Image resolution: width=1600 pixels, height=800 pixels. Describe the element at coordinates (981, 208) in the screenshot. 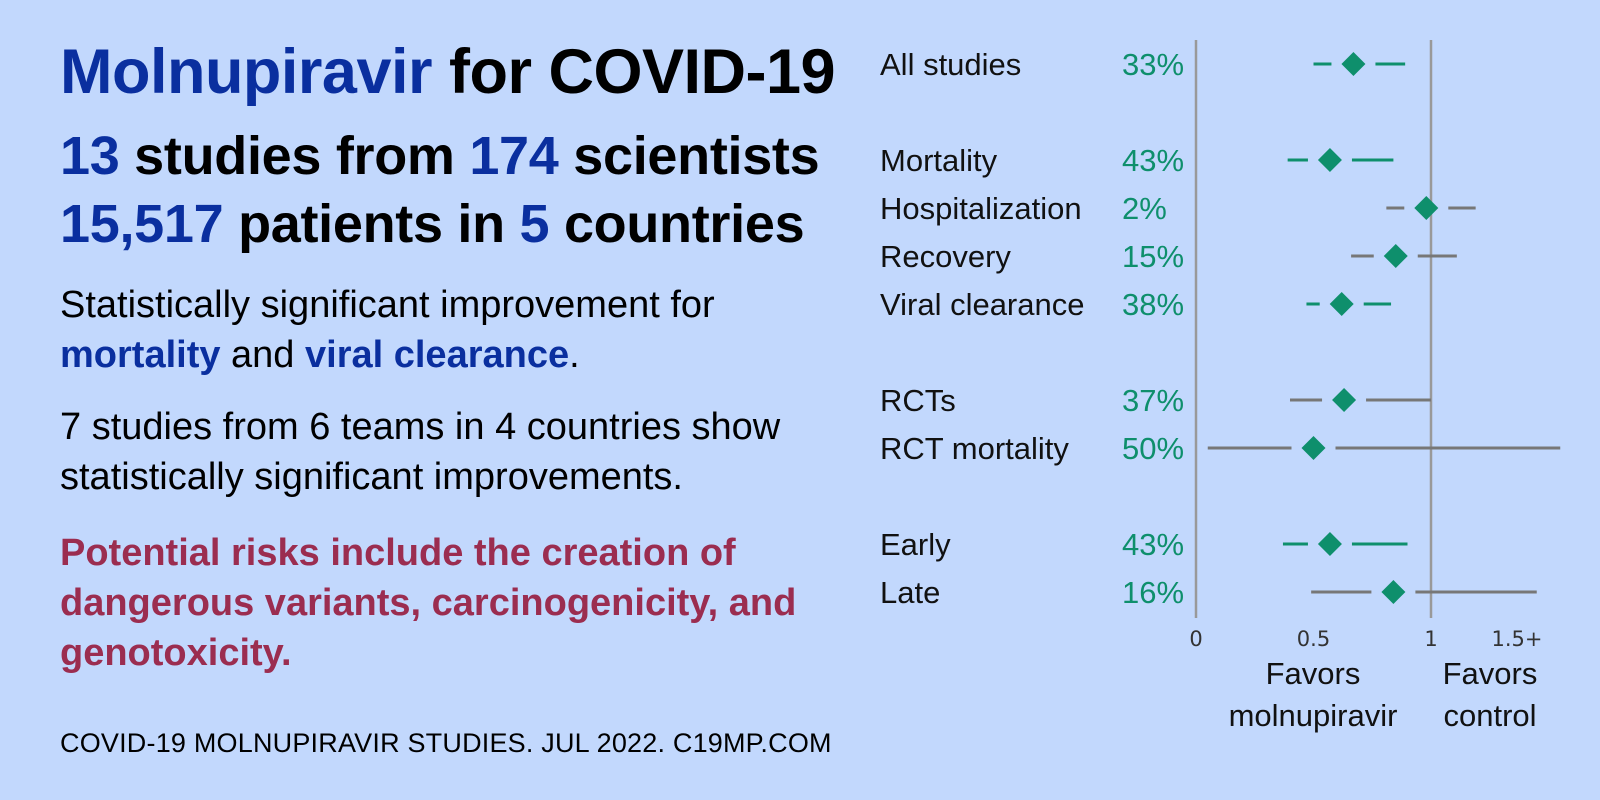

I see `row-label: Hospitalization` at that location.